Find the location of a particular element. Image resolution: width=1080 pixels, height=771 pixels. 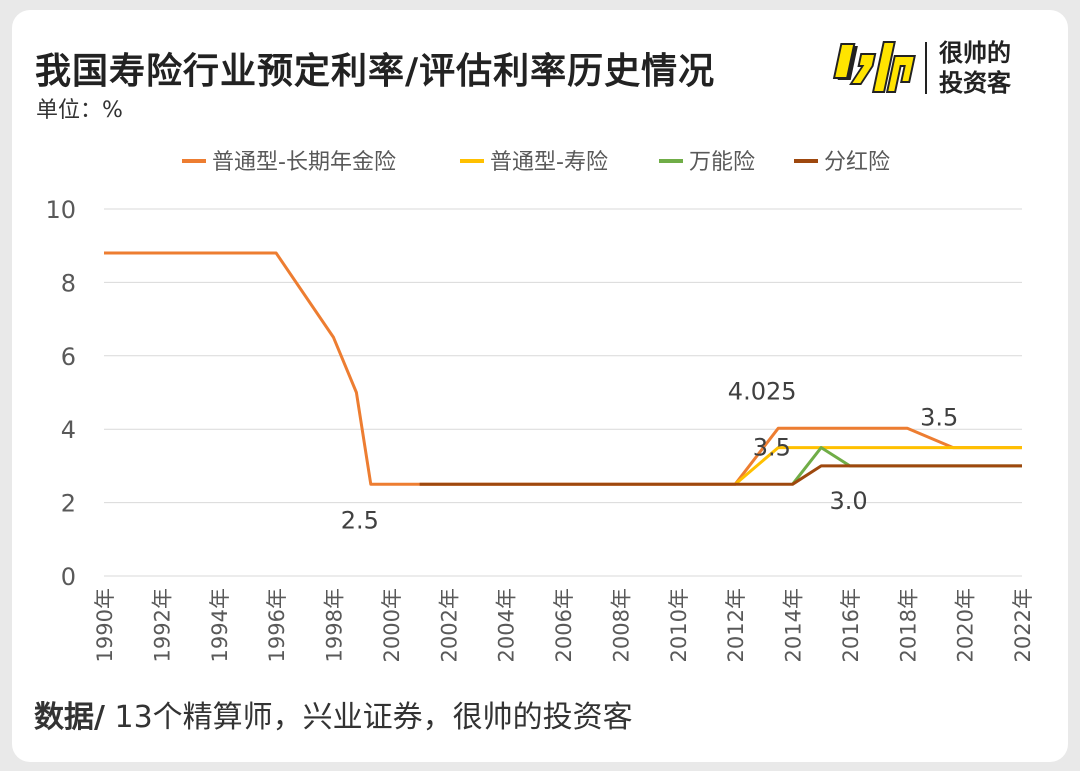

footer-source: 数据/ 13个精算师，兴业证券，很帅的投资客 is located at coordinates (333, 714).